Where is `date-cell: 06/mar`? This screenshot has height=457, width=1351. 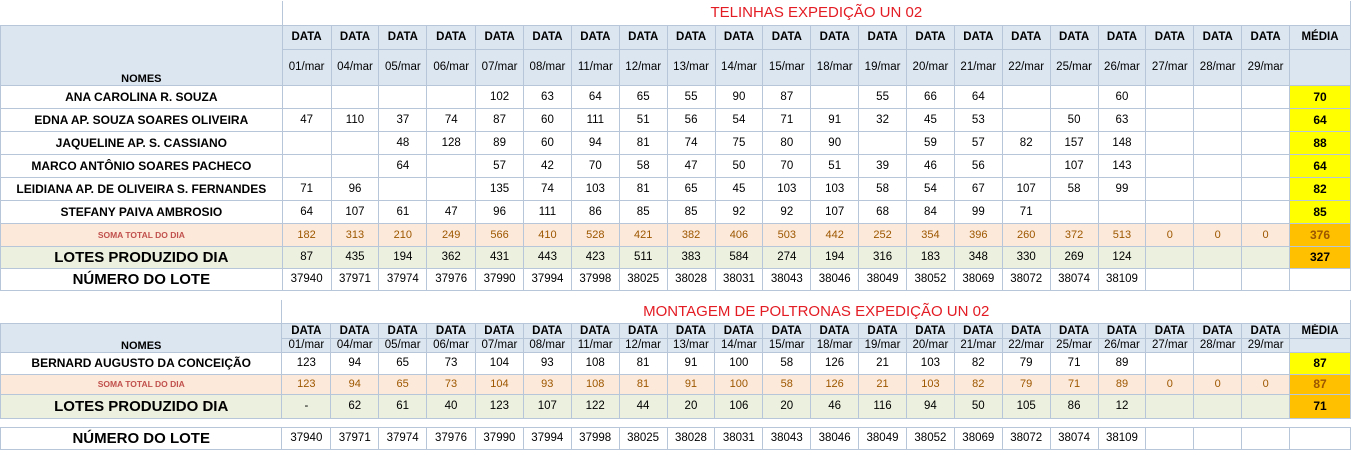
date-cell: 06/mar is located at coordinates (451, 67).